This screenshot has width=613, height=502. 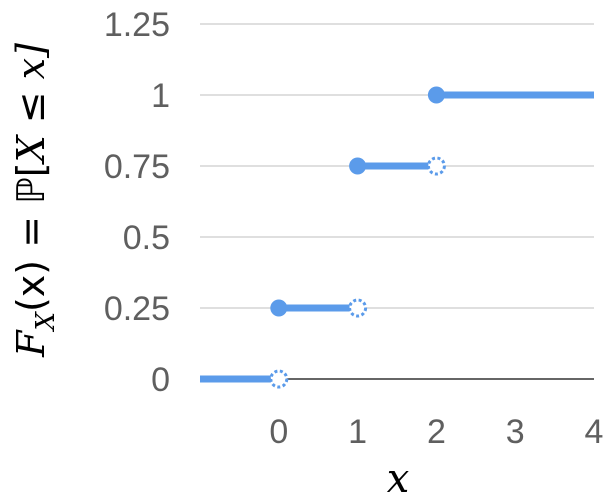 I want to click on y-axis-title-var: X, so click(x=31, y=149).